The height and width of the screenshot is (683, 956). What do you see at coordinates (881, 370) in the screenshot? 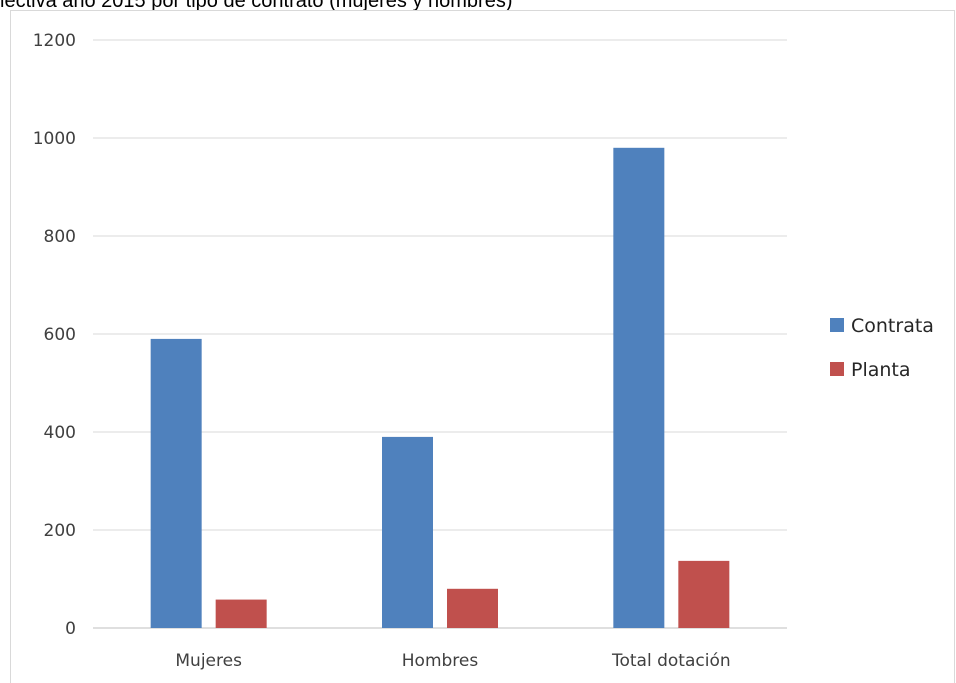
I see `legend-label-planta: Planta` at bounding box center [881, 370].